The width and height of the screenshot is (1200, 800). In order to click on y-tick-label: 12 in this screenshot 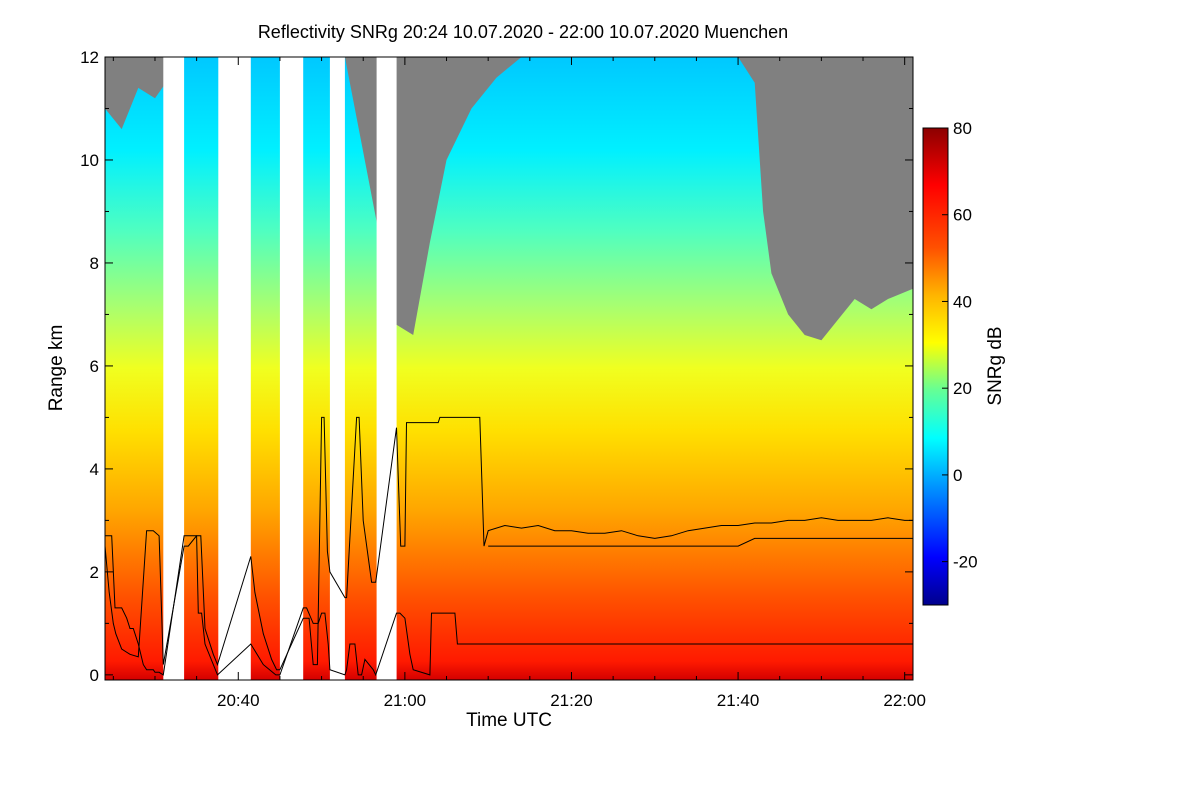, I will do `click(89, 57)`.